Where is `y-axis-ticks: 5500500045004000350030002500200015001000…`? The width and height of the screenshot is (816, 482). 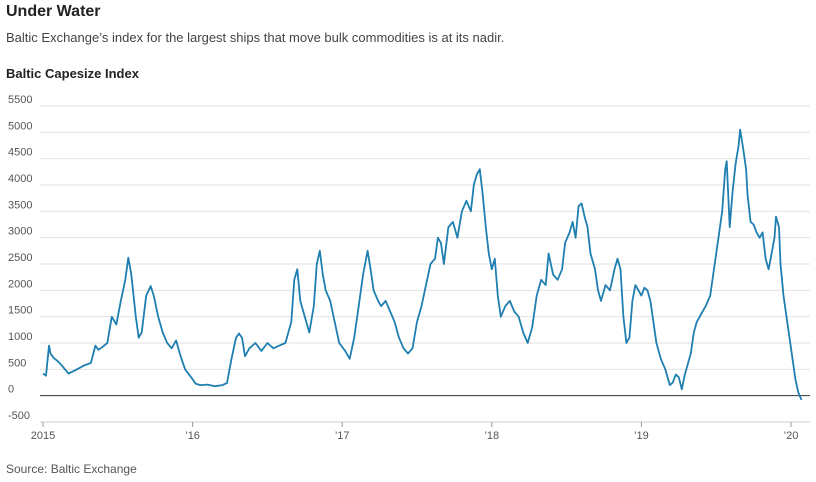 y-axis-ticks: 5500500045004000350030002500200015001000… is located at coordinates (20, 258).